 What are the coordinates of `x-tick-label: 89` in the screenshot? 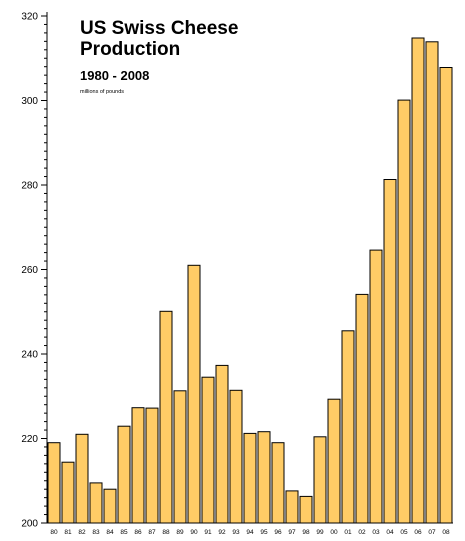 It's located at (180, 532).